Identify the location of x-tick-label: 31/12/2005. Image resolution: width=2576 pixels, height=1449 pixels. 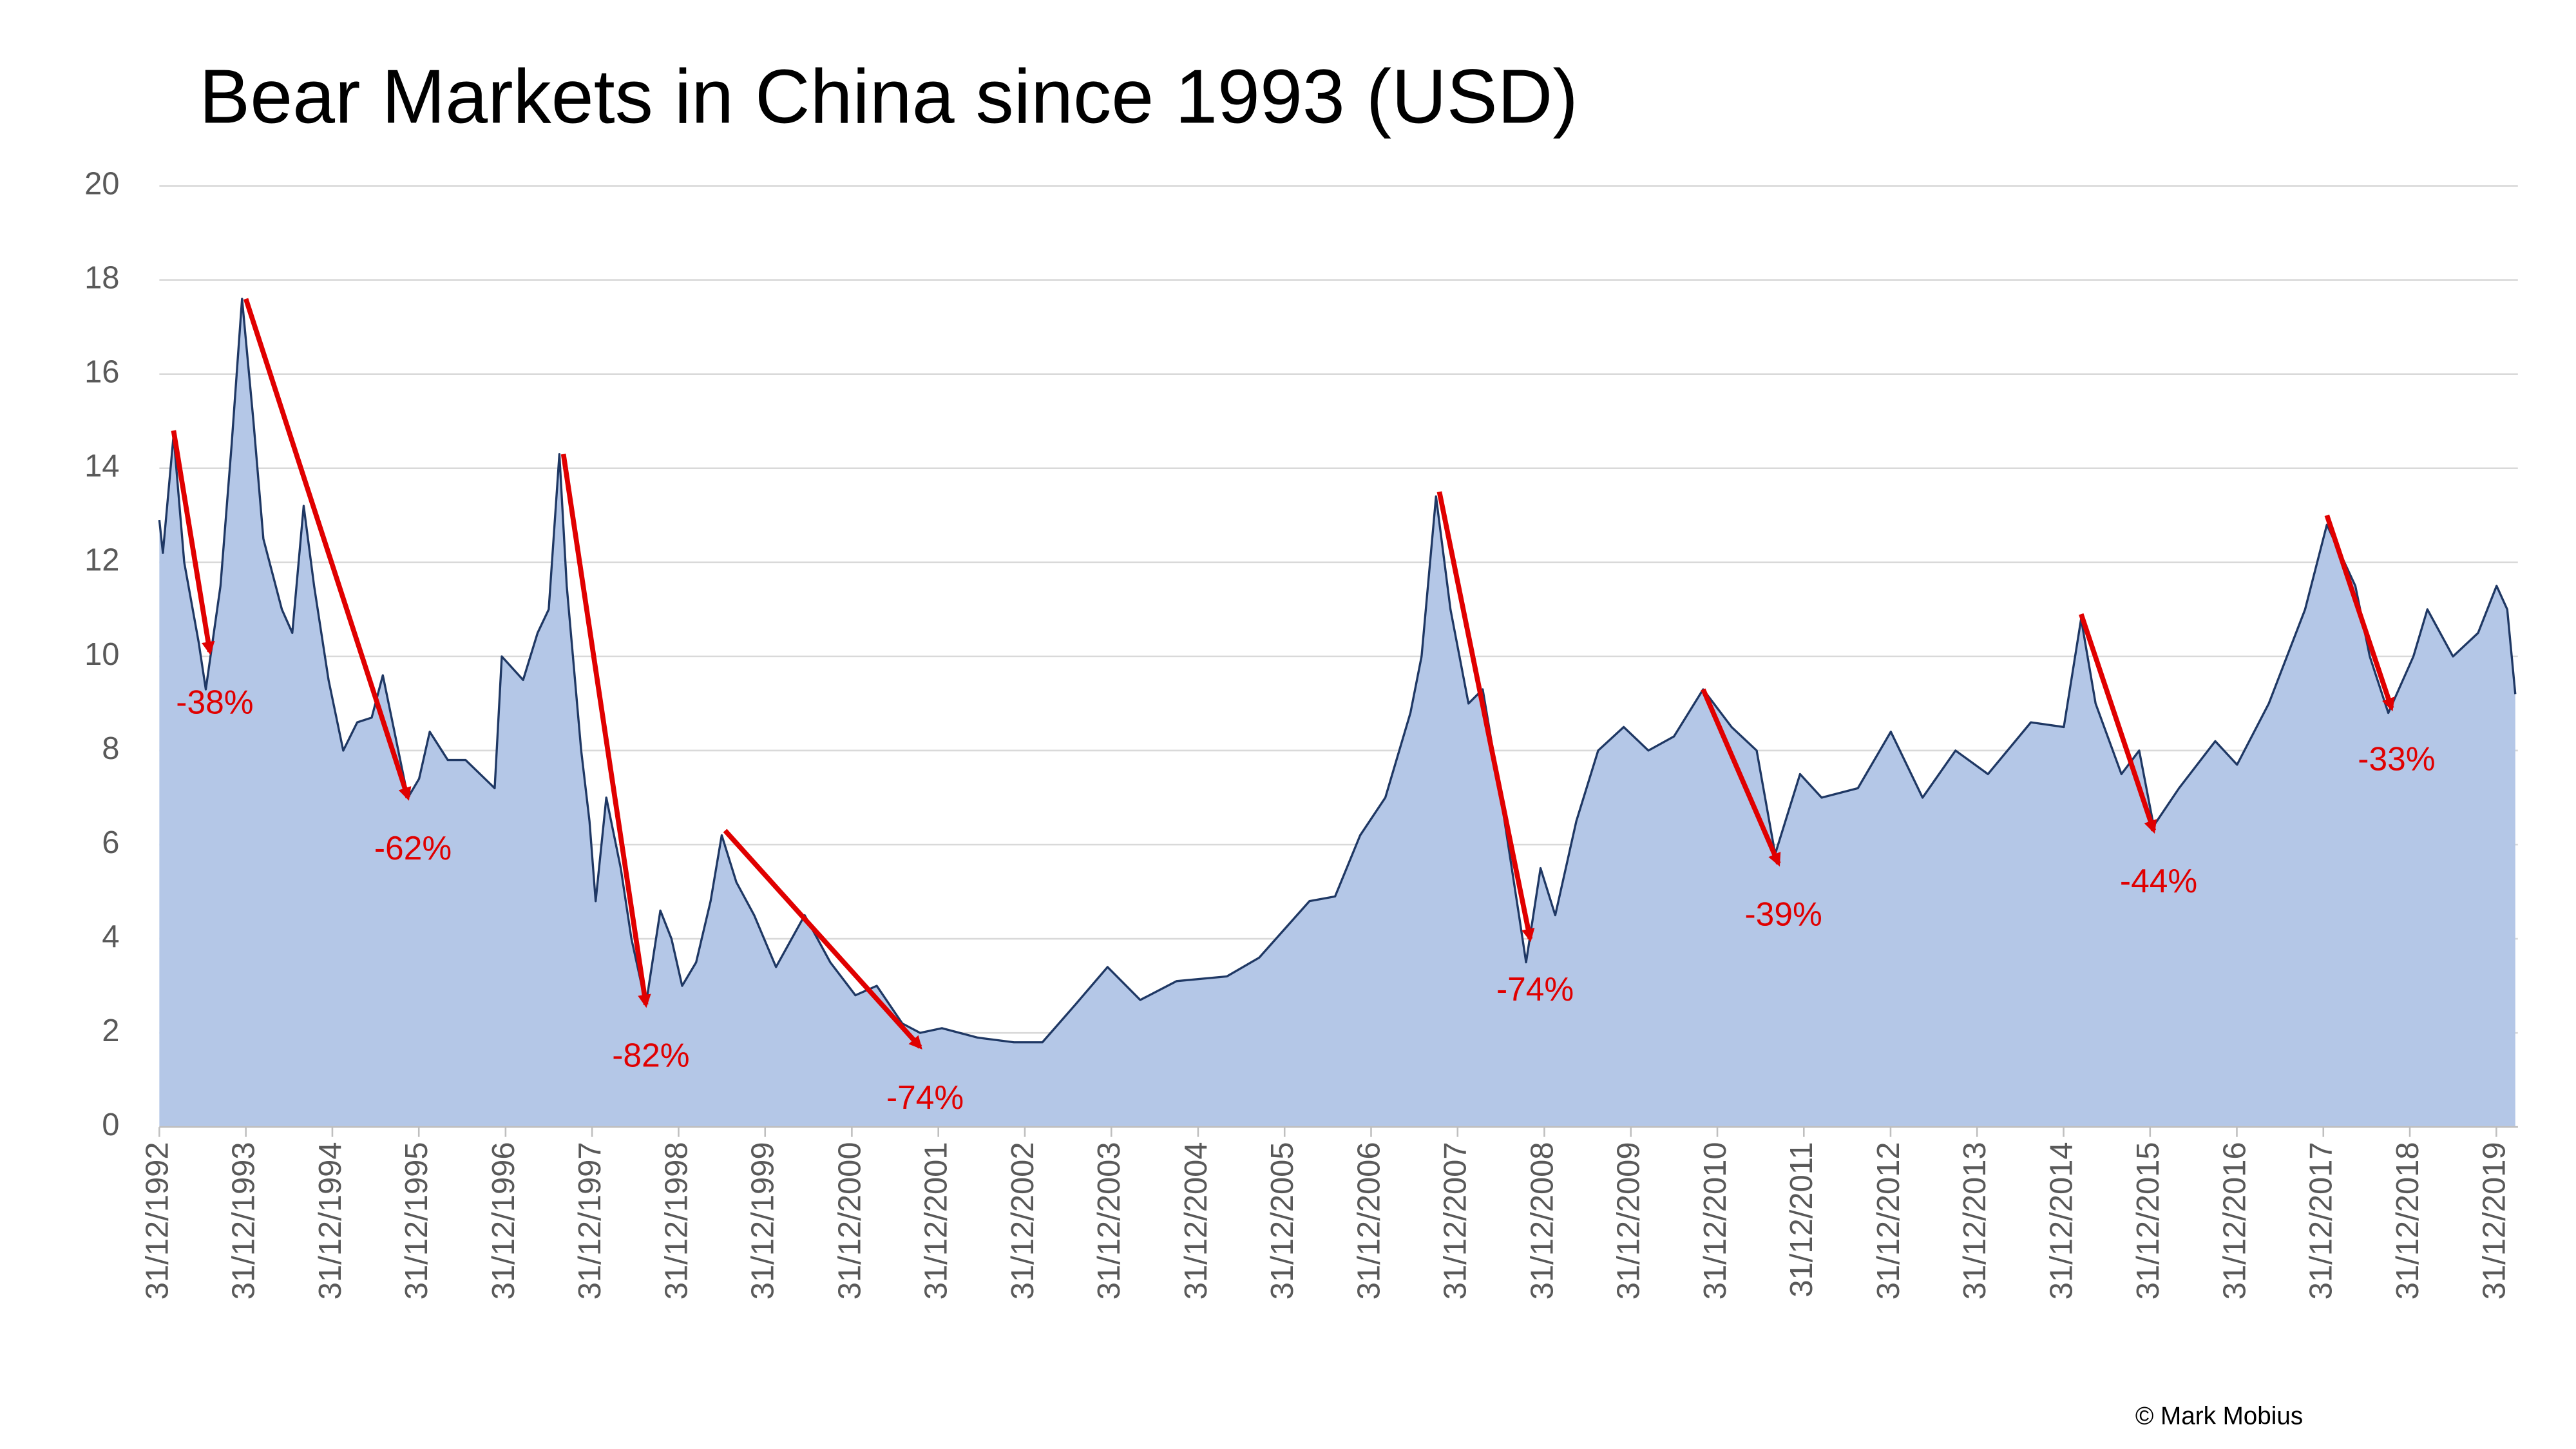
(1282, 1221).